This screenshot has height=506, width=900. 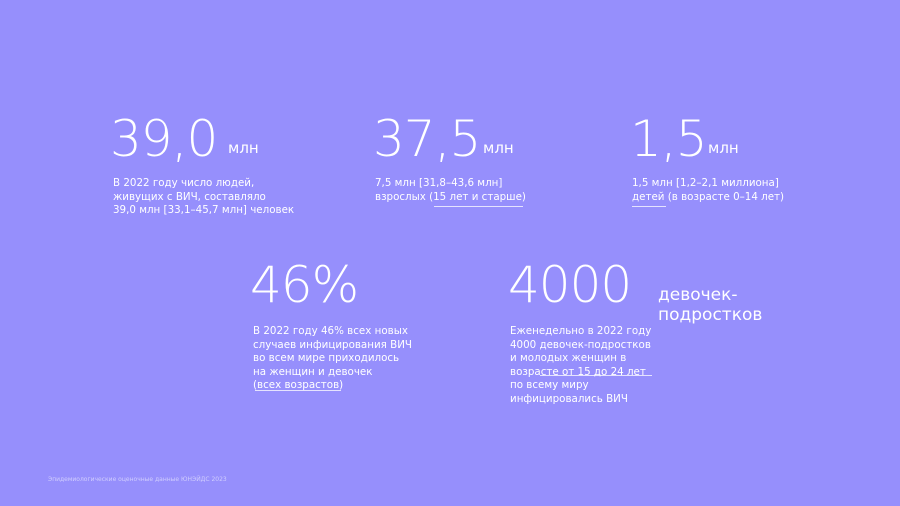 What do you see at coordinates (549, 385) in the screenshot?
I see `desc-line: по всему миру` at bounding box center [549, 385].